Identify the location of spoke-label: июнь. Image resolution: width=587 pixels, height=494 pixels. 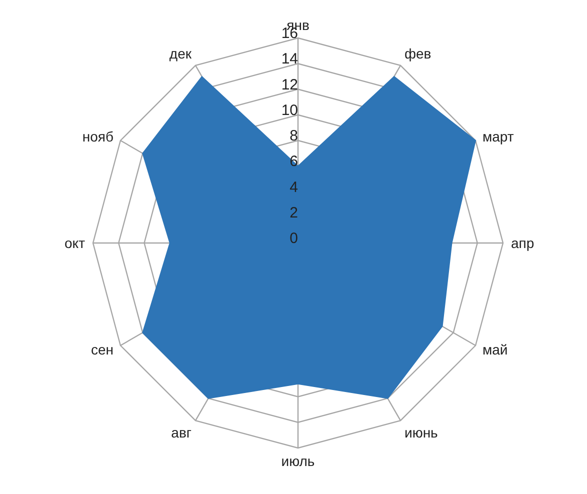
(421, 432).